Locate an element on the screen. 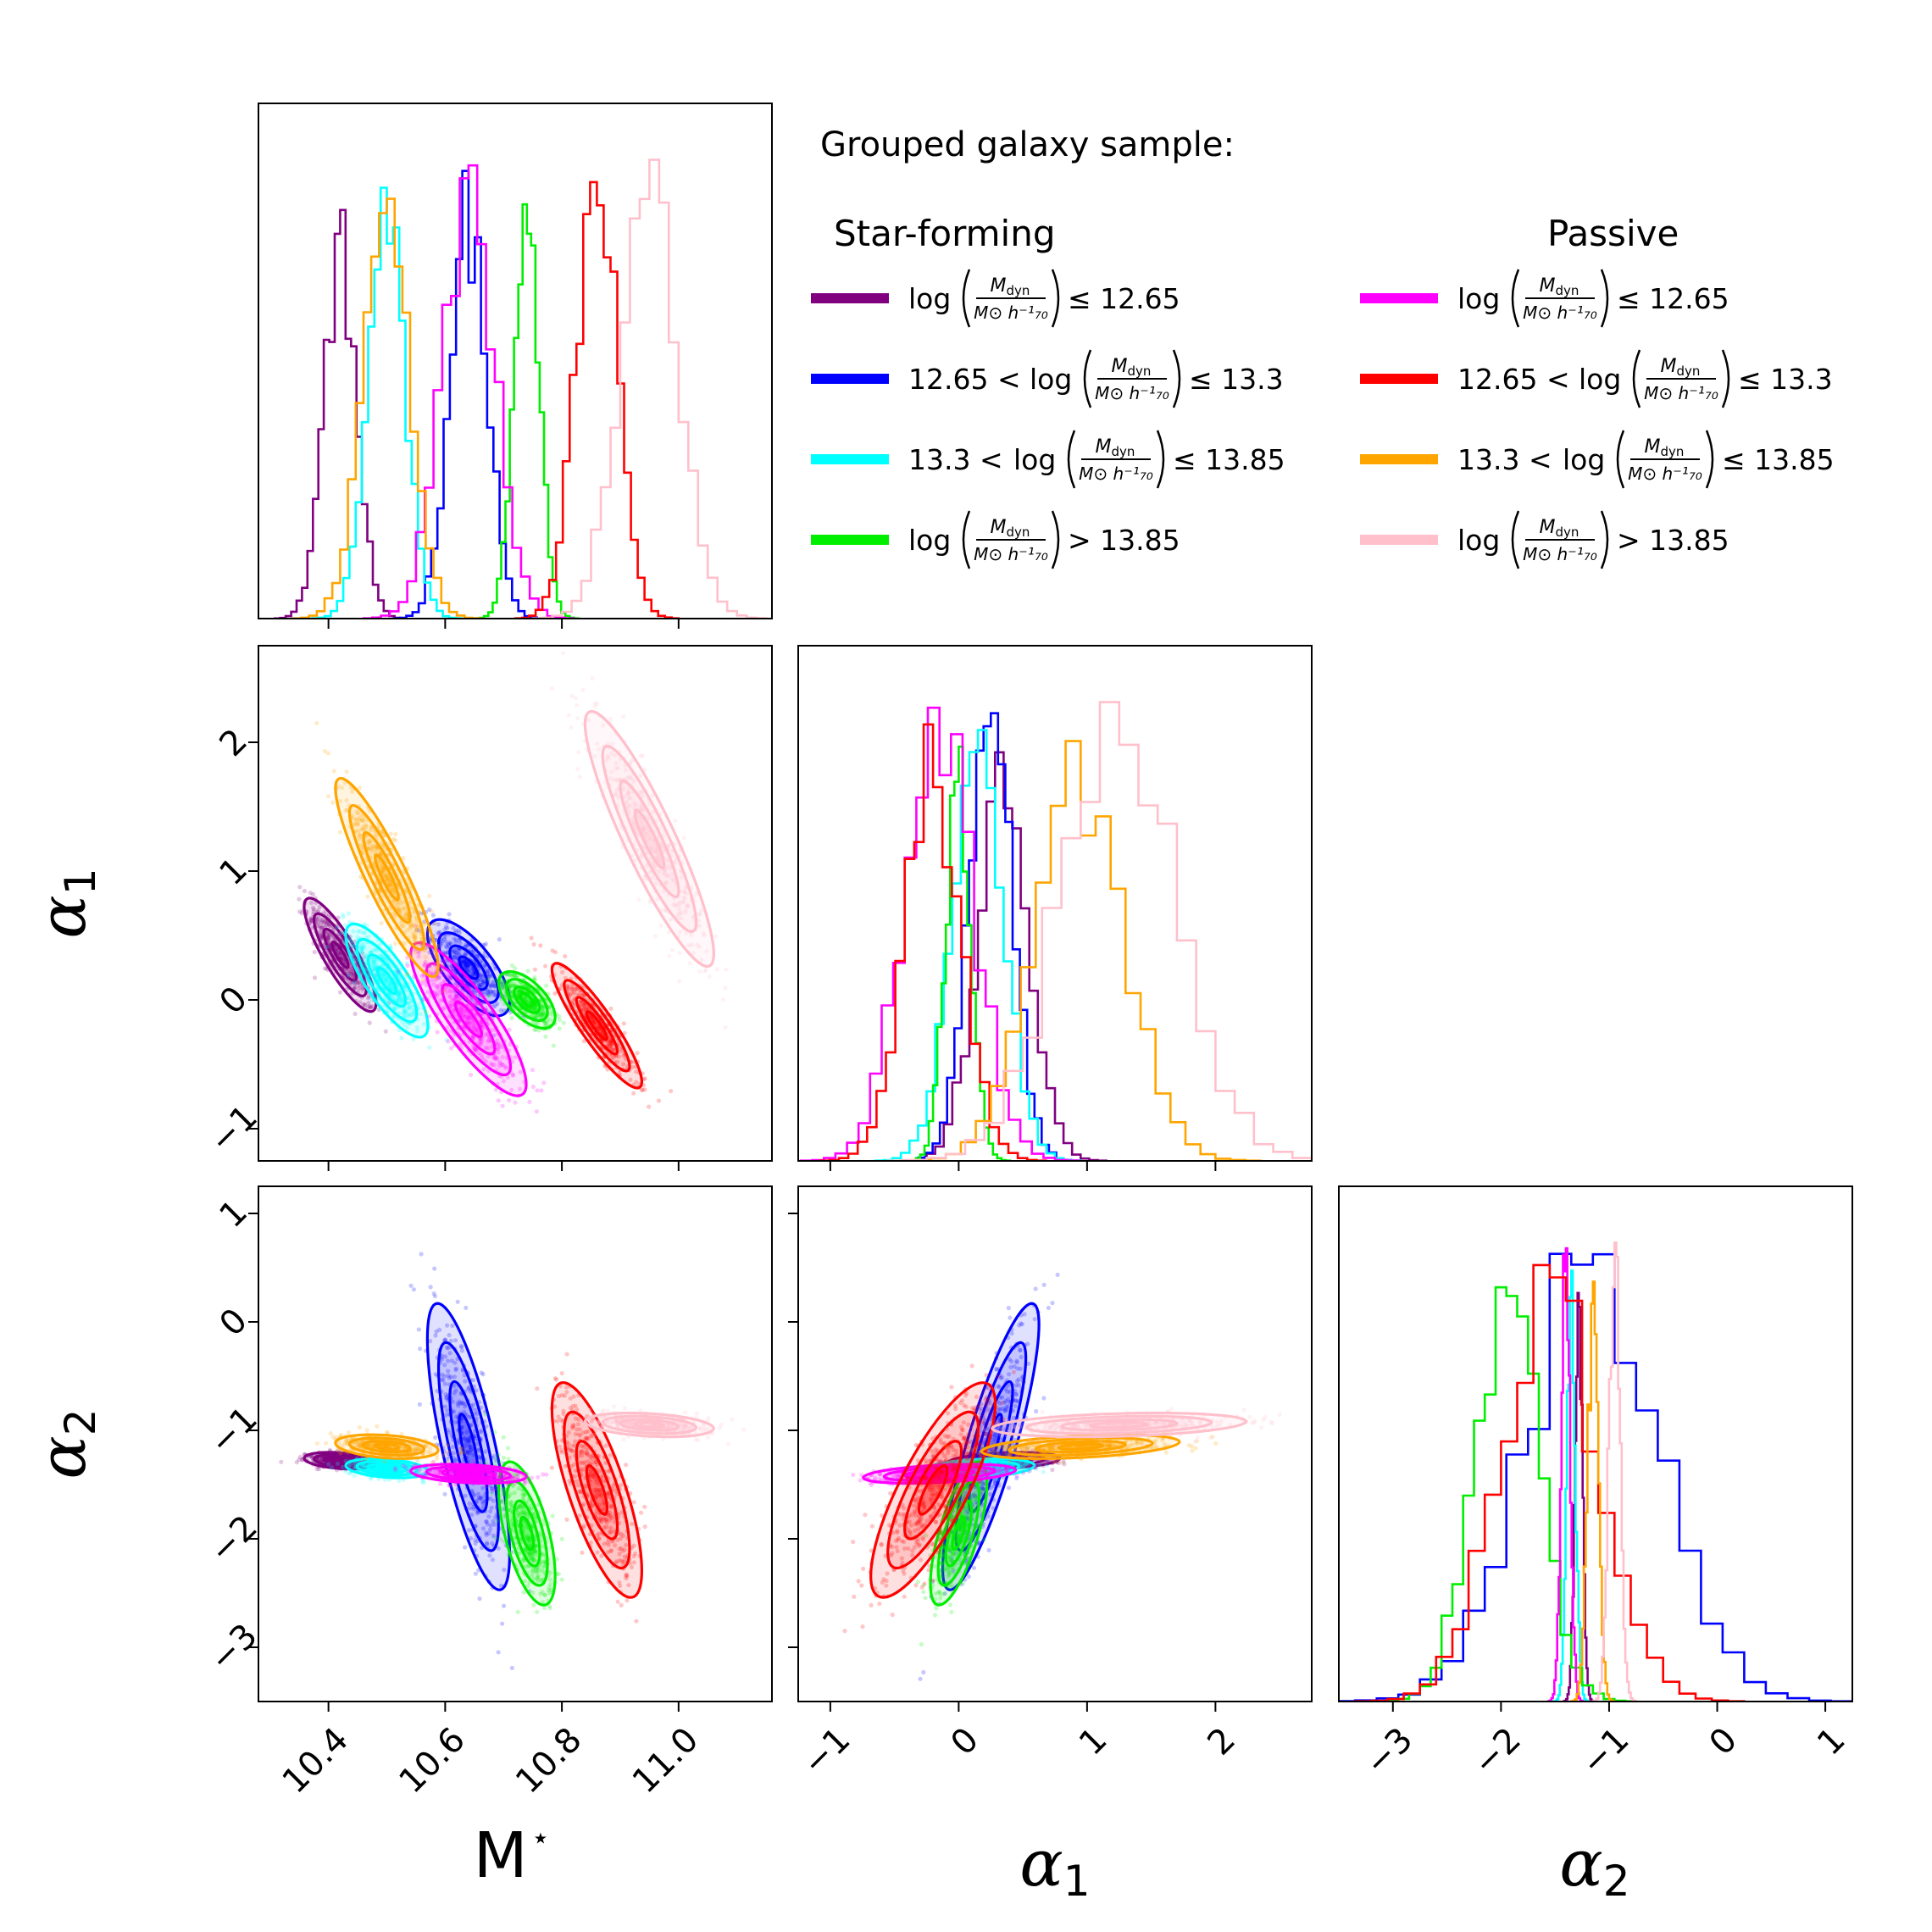  scatter-series is located at coordinates (380, 867).